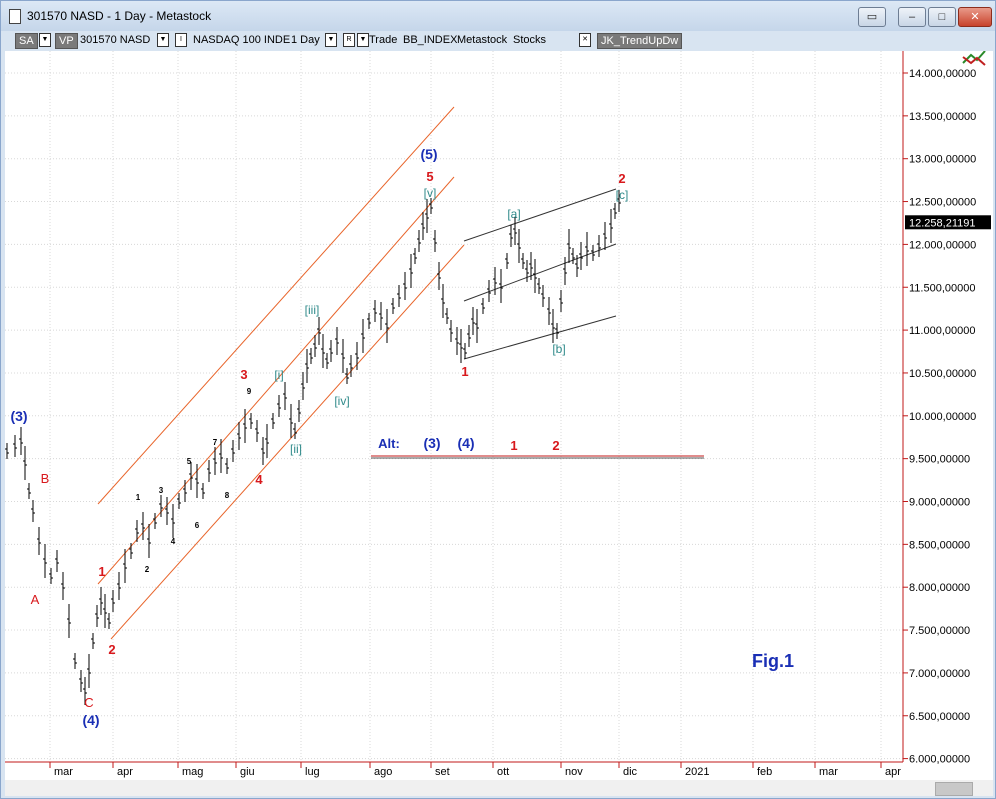 The width and height of the screenshot is (996, 799). What do you see at coordinates (640, 41) in the screenshot?
I see `expert-name-box: JK_TrendUpDw` at bounding box center [640, 41].